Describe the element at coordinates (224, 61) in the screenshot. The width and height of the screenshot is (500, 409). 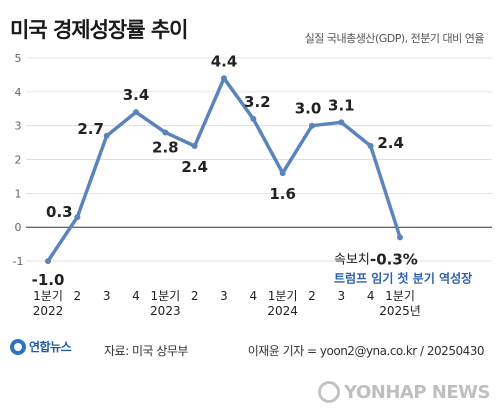
I see `data-label: 4.4` at that location.